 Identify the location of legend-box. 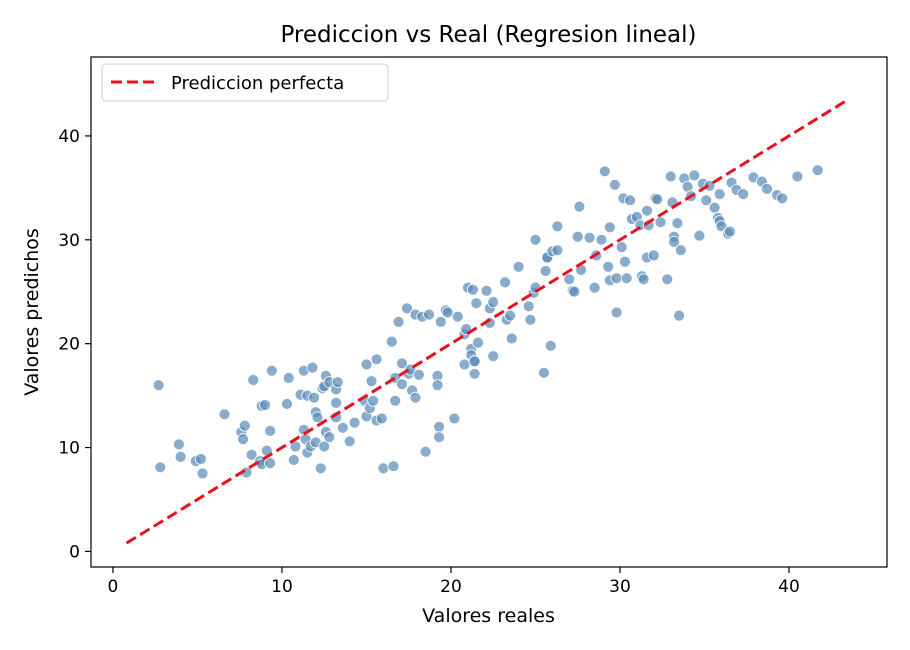
(245, 82).